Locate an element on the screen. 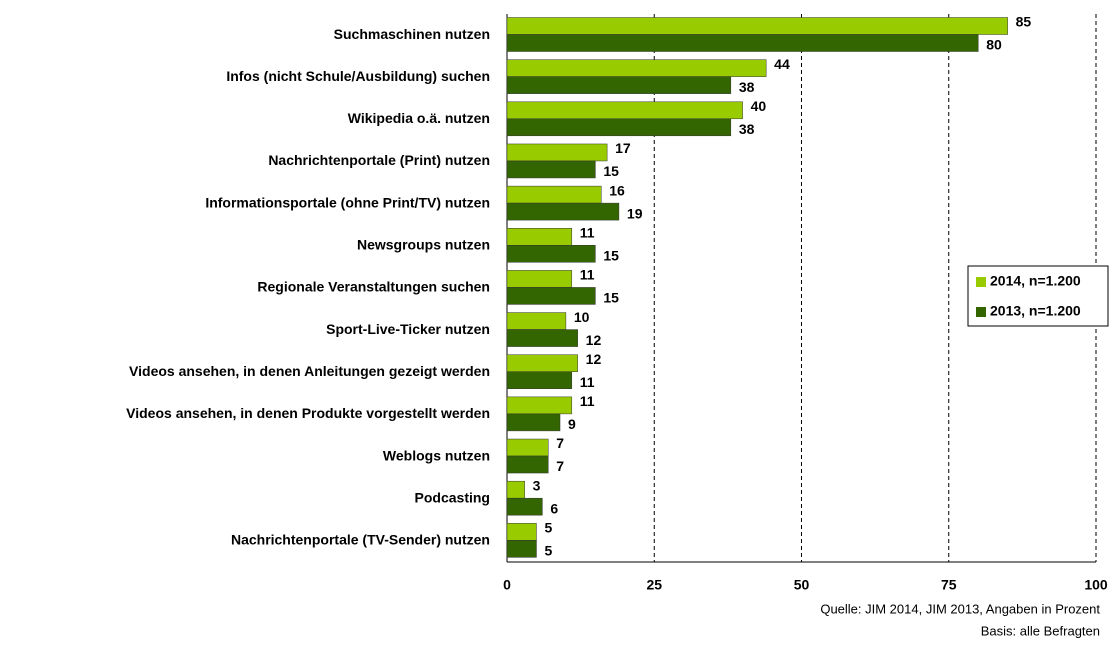 This screenshot has height=647, width=1118. data-label: 44 is located at coordinates (782, 64).